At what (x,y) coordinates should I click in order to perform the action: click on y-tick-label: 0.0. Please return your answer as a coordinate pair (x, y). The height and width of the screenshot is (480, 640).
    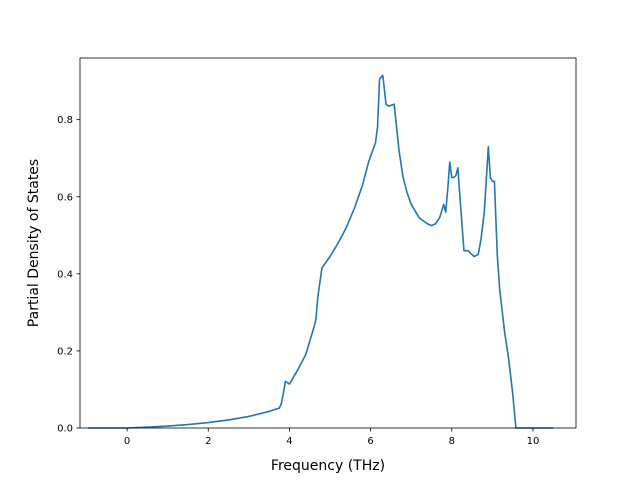
    Looking at the image, I should click on (65, 429).